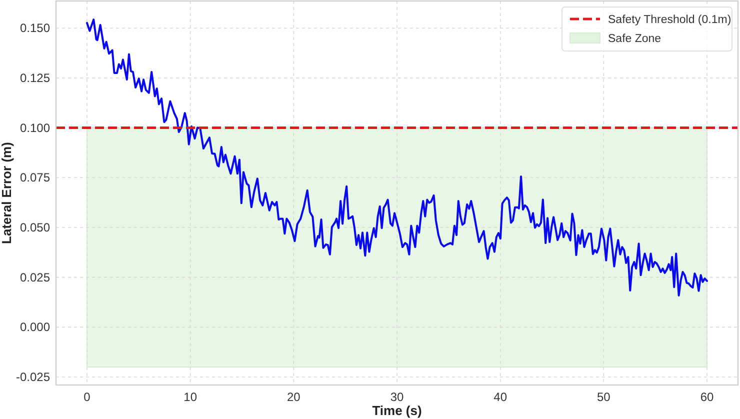  I want to click on y-tick-label: -0.025, so click(33, 377).